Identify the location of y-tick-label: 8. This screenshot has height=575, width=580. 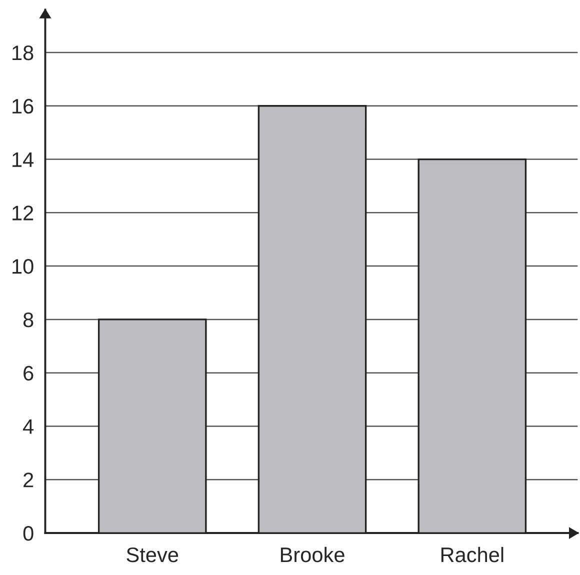
(28, 320).